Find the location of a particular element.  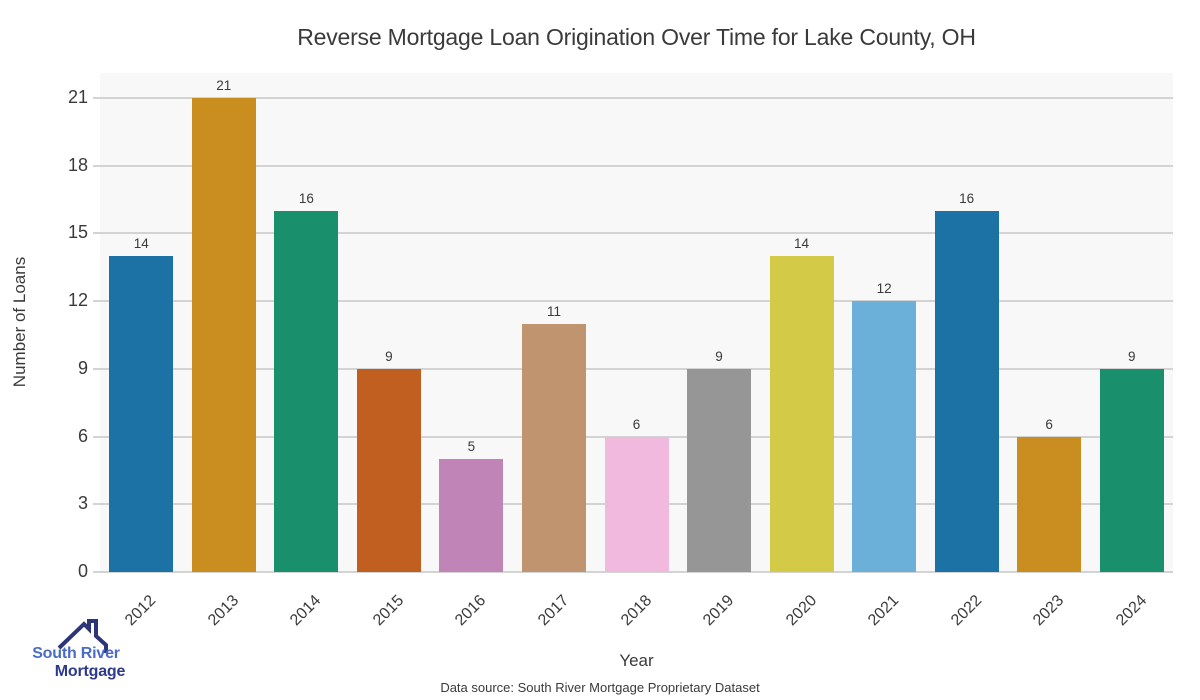

y-tick-label: 9 is located at coordinates (82, 367).